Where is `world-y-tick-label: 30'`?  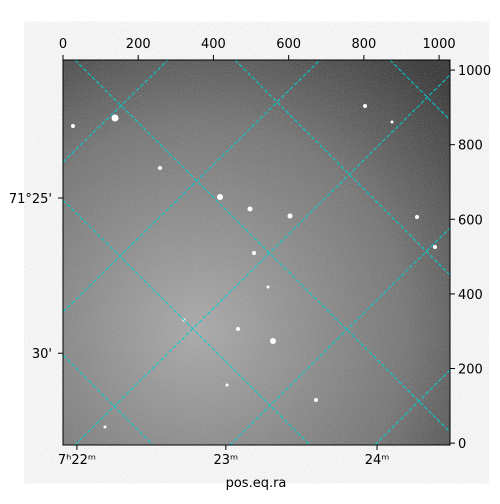
world-y-tick-label: 30' is located at coordinates (42, 354).